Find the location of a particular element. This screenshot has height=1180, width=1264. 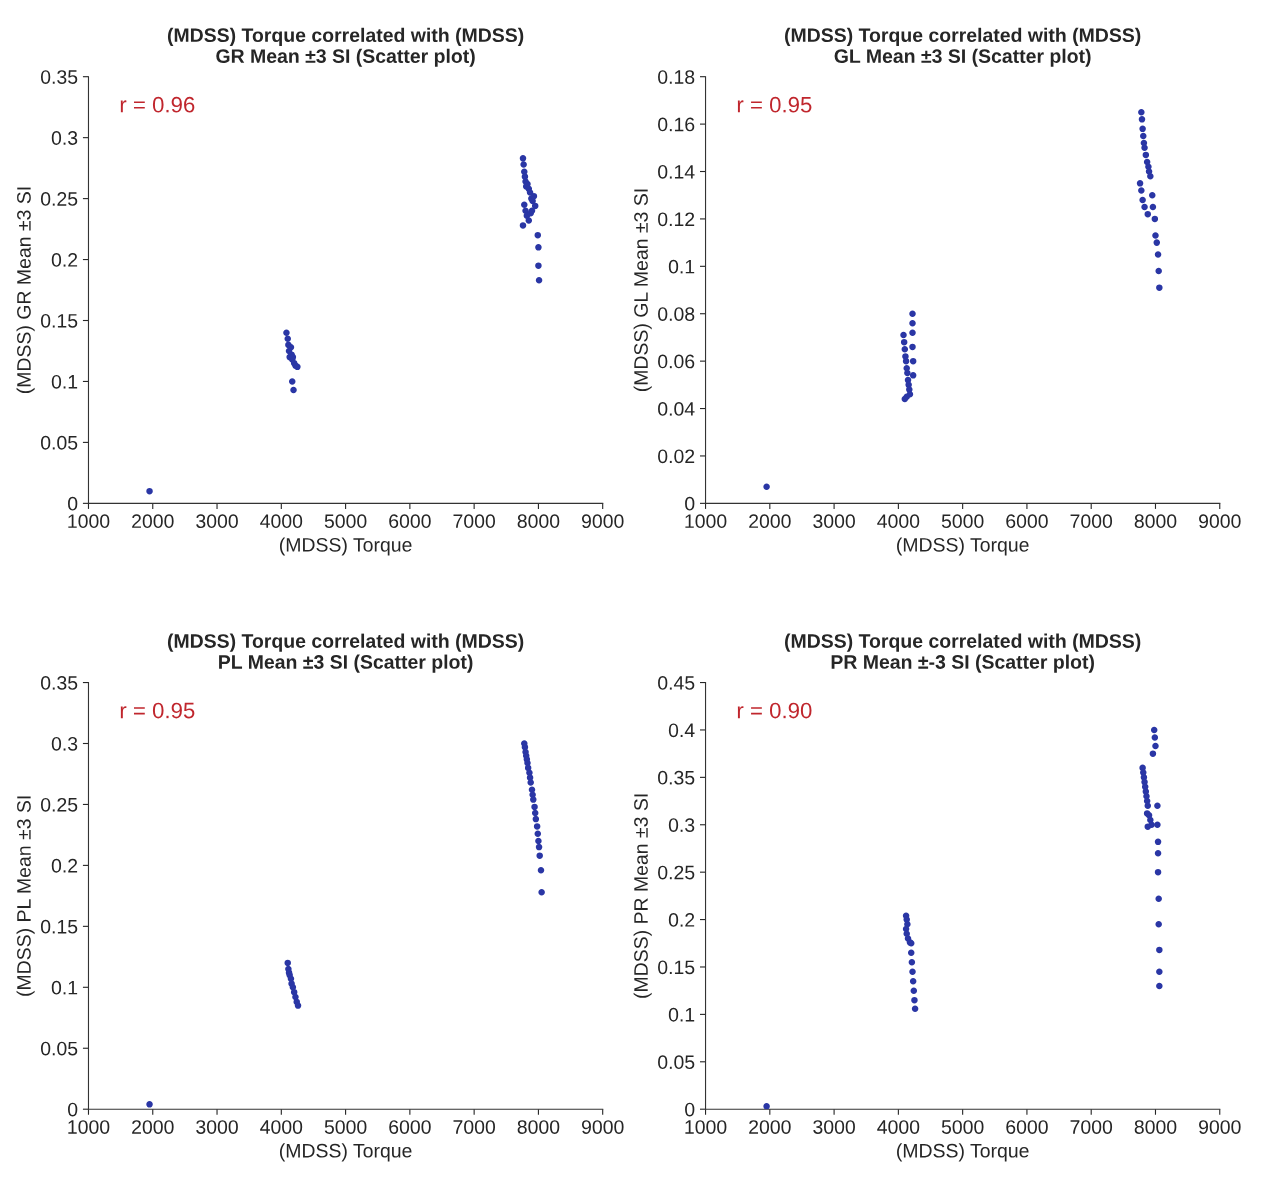

y-tick-label: 0.25 is located at coordinates (676, 872).